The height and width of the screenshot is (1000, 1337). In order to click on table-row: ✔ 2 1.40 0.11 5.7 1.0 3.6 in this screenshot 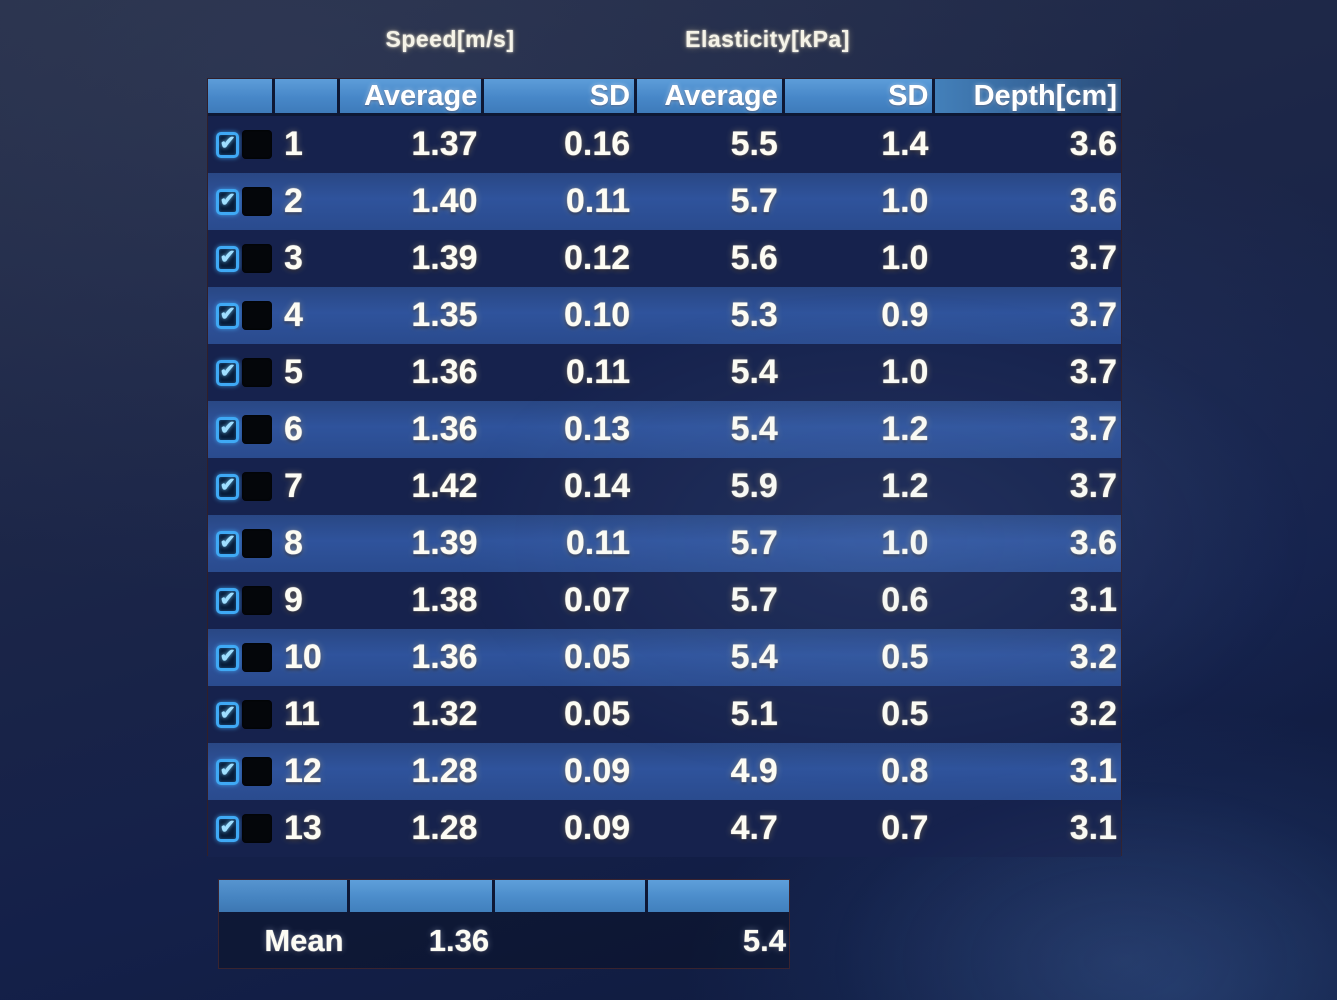, I will do `click(664, 201)`.